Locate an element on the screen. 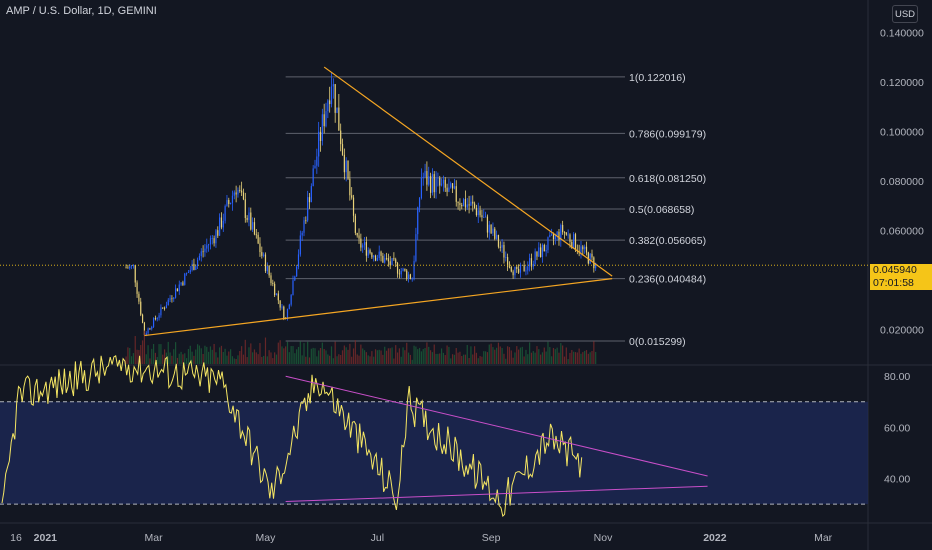 The width and height of the screenshot is (932, 550). fib-level-label: 1(0.122016) is located at coordinates (657, 78).